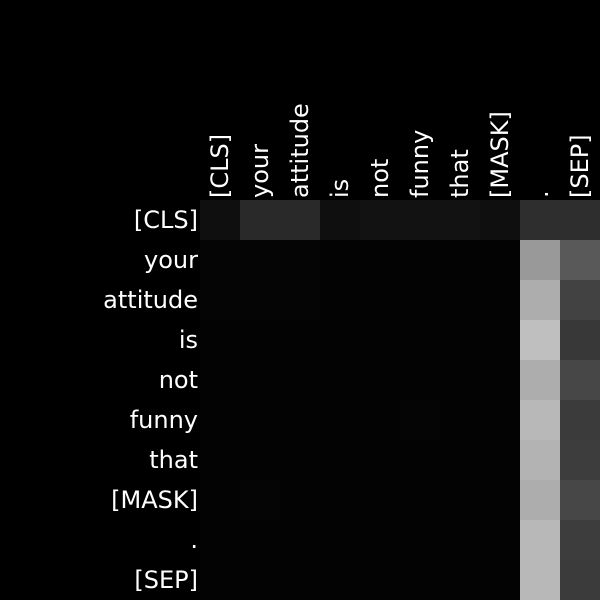 This screenshot has height=600, width=600. Describe the element at coordinates (380, 460) in the screenshot. I see `heatmap-cell-r6-c4` at that location.